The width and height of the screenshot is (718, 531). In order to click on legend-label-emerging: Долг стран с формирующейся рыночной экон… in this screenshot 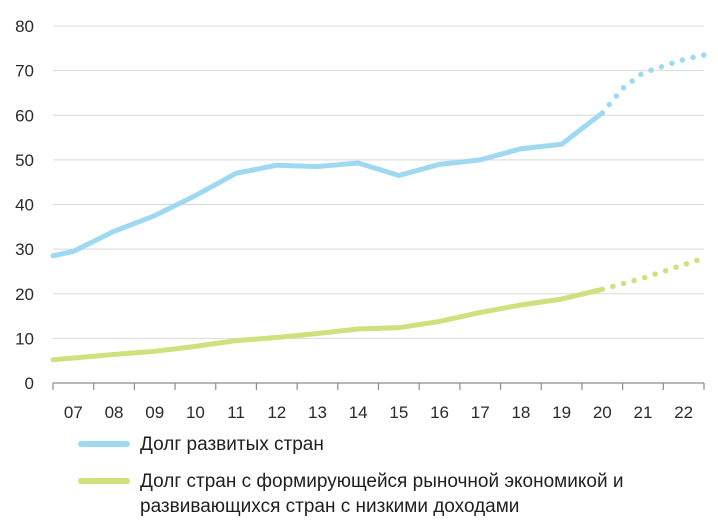, I will do `click(382, 494)`.